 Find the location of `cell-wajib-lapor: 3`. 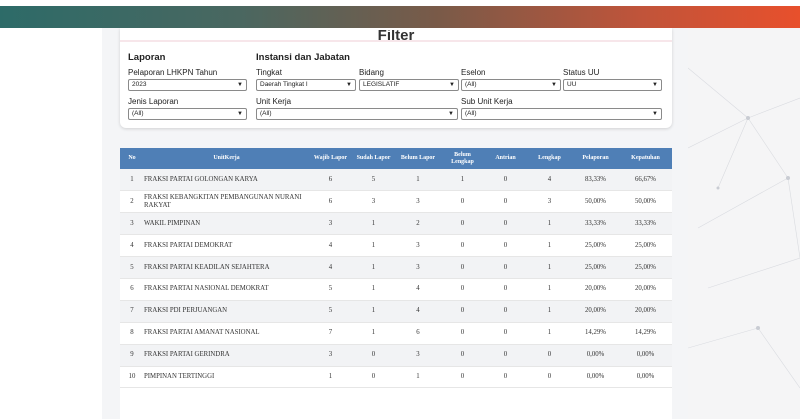

cell-wajib-lapor: 3 is located at coordinates (330, 355).